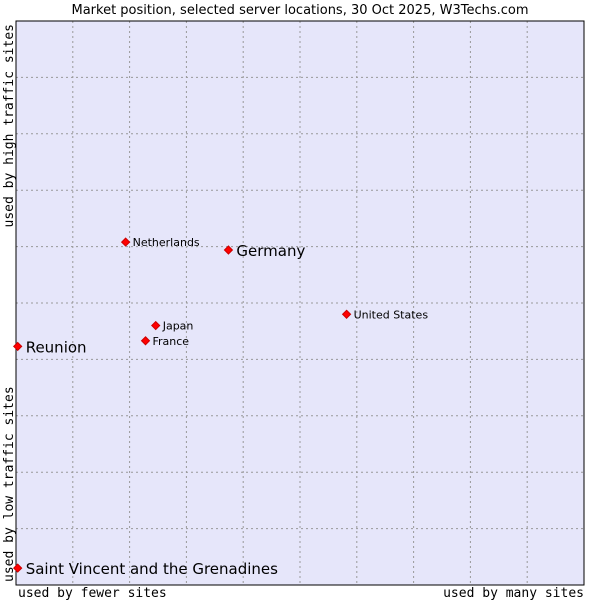 The height and width of the screenshot is (600, 600). I want to click on point-label: Netherlands, so click(166, 242).